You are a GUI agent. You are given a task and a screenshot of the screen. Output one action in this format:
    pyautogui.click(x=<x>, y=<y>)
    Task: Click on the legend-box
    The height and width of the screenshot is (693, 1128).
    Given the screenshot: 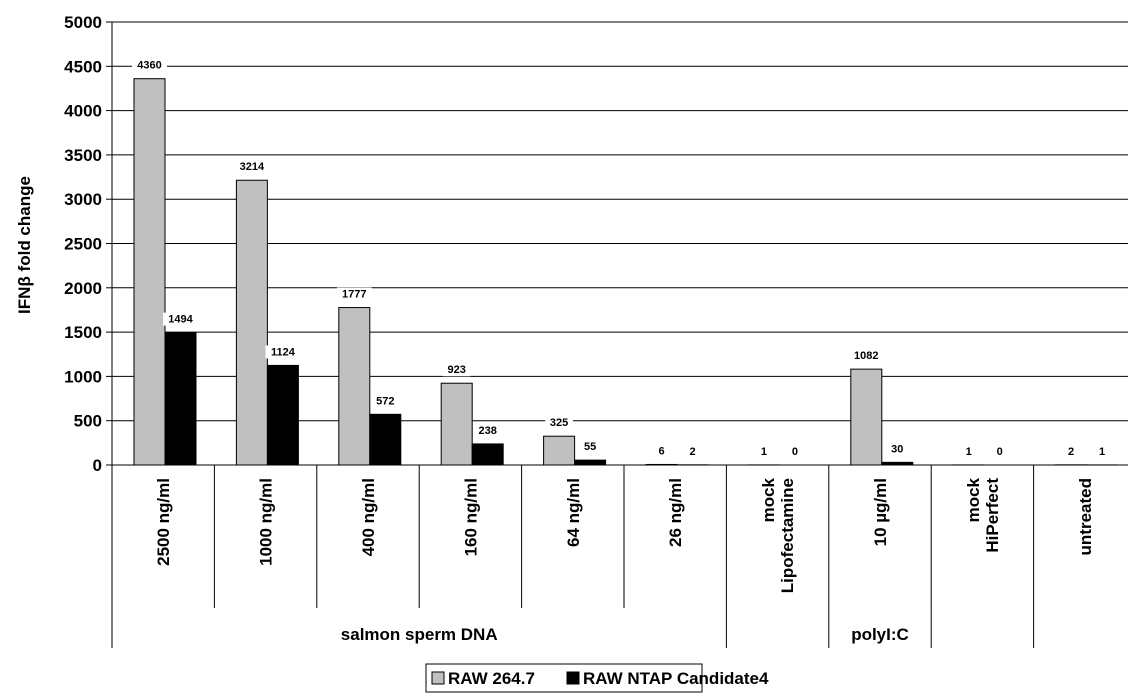 What is the action you would take?
    pyautogui.click(x=564, y=678)
    